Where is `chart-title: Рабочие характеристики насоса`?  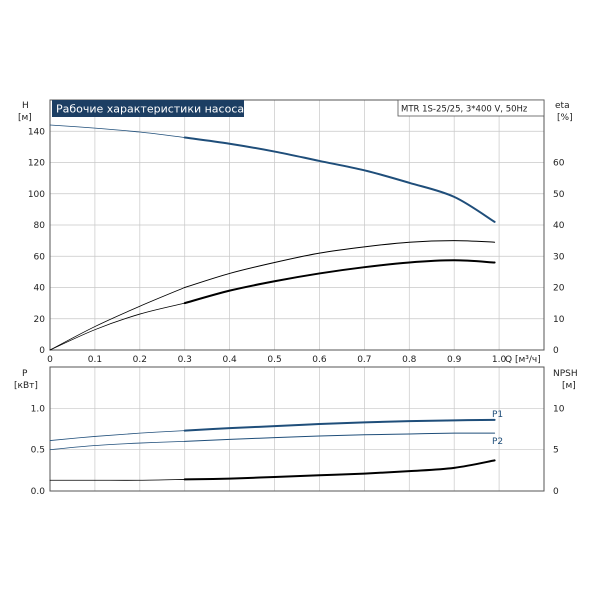
chart-title: Рабочие характеристики насоса is located at coordinates (150, 109).